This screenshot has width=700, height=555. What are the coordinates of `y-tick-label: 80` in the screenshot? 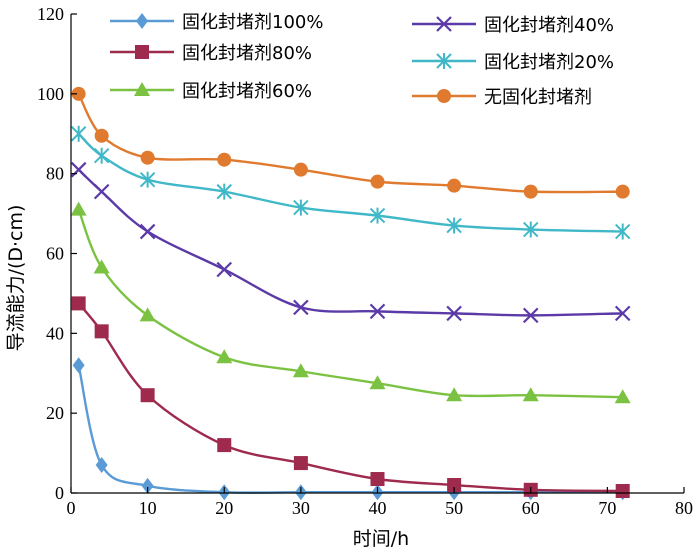 It's located at (55, 174).